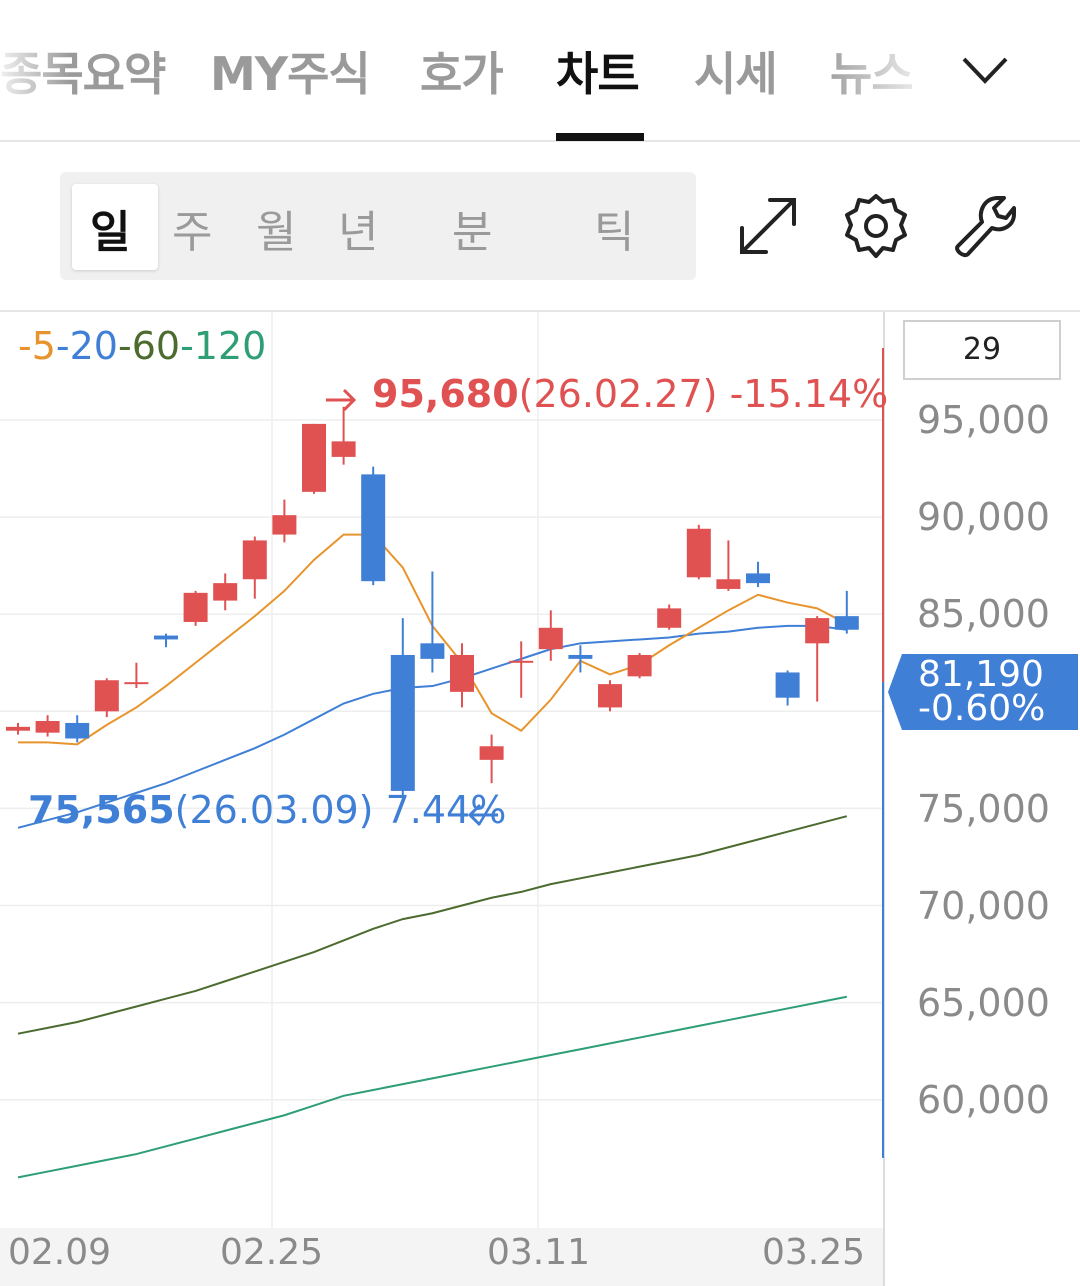  I want to click on active-tab-indicator, so click(600, 137).